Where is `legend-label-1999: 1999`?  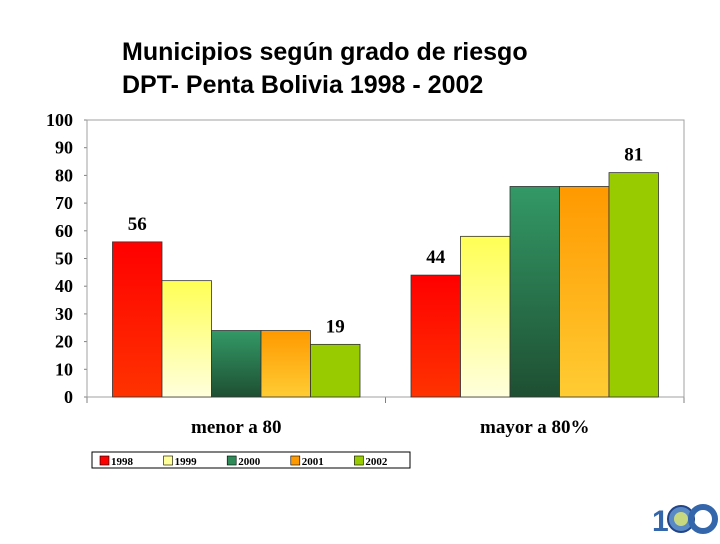 legend-label-1999: 1999 is located at coordinates (186, 462).